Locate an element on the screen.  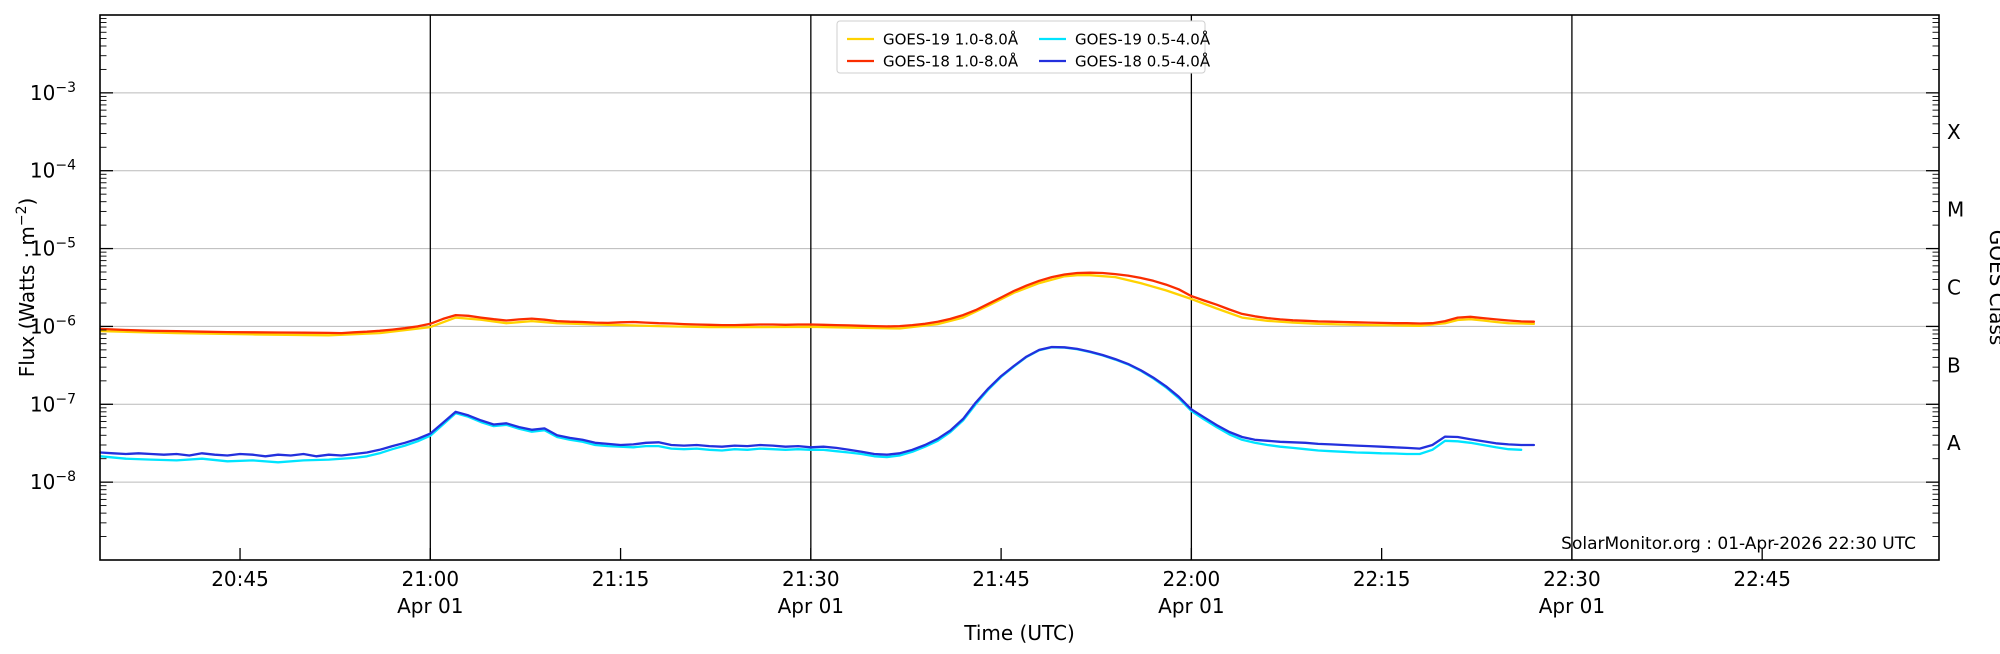
x-tick-label: 21:00 is located at coordinates (430, 579).